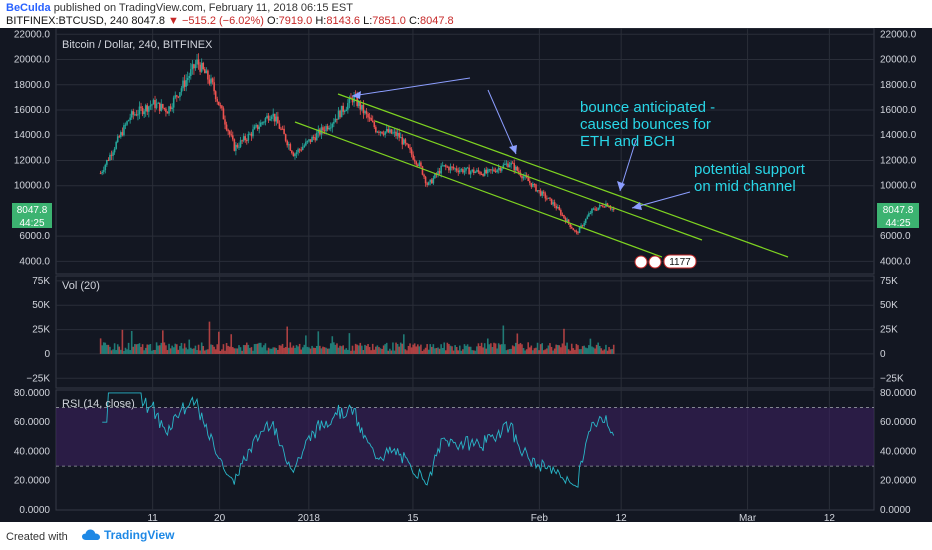 This screenshot has width=932, height=550. I want to click on channel-upper-line, so click(563, 175).